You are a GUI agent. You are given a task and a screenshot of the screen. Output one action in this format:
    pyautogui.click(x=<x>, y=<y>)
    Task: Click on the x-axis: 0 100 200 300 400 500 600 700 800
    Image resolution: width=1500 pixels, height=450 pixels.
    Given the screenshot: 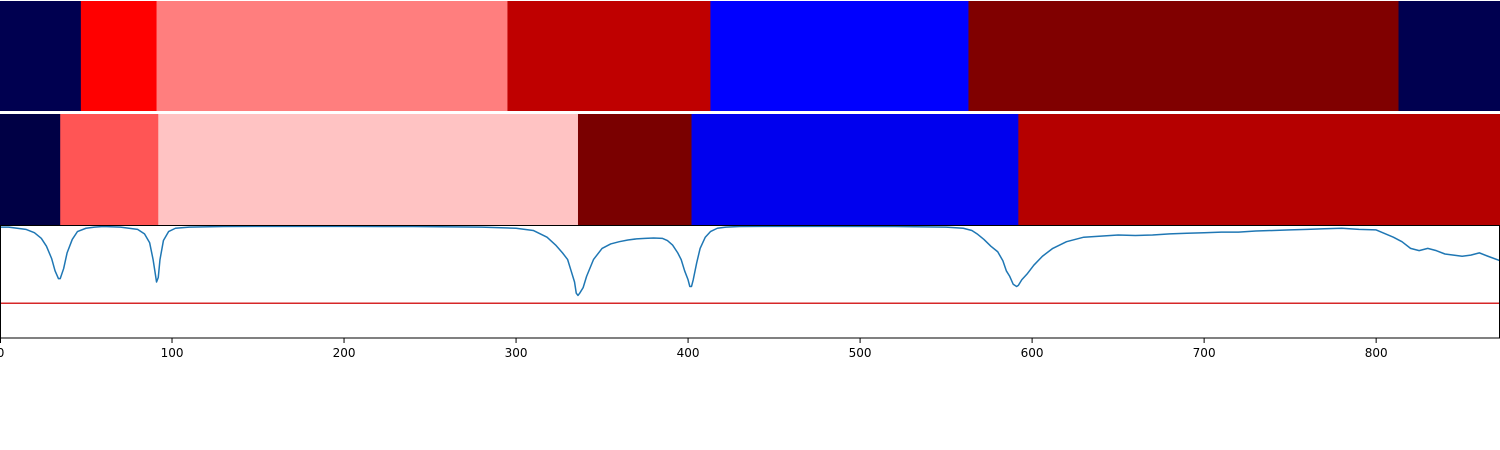 What is the action you would take?
    pyautogui.click(x=694, y=349)
    